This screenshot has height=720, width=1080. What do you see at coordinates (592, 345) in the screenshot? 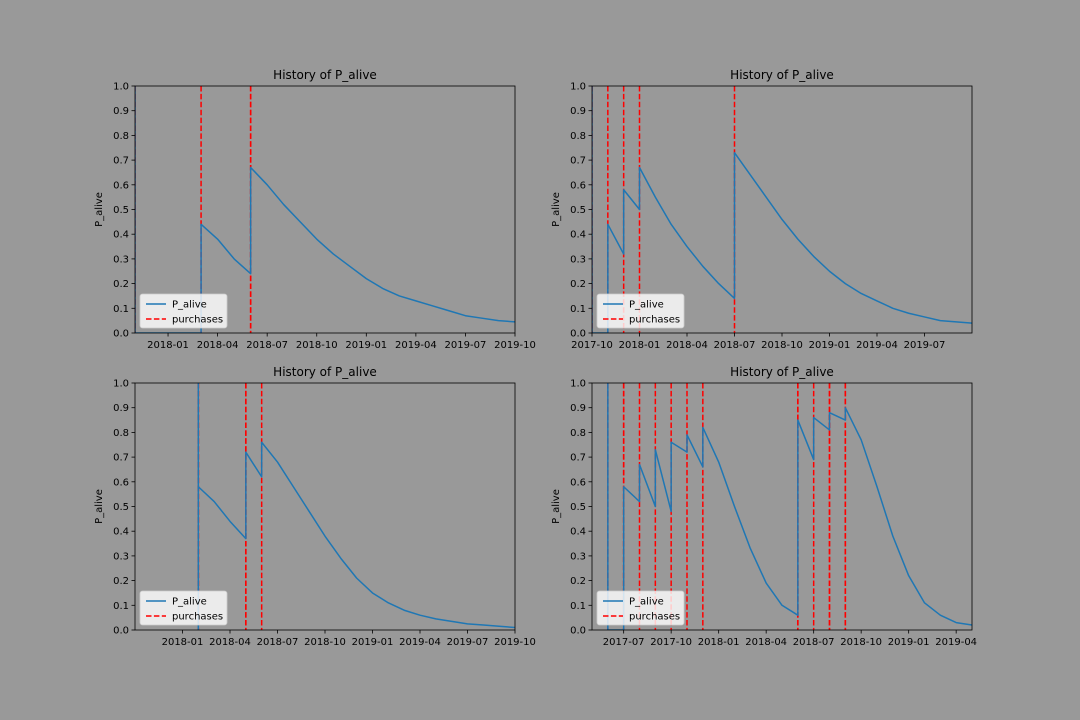
I see `x-tick-label: 2017-10` at bounding box center [592, 345].